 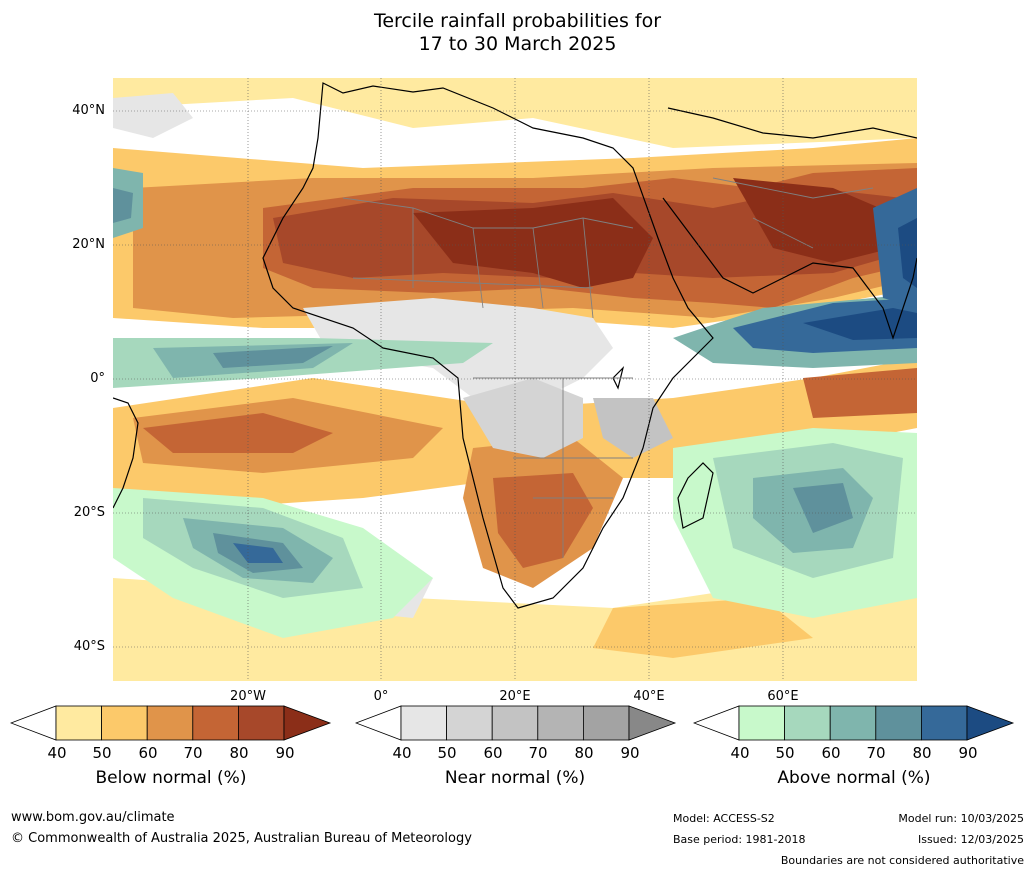 What do you see at coordinates (89, 512) in the screenshot?
I see `lat-label-20s: 20°S` at bounding box center [89, 512].